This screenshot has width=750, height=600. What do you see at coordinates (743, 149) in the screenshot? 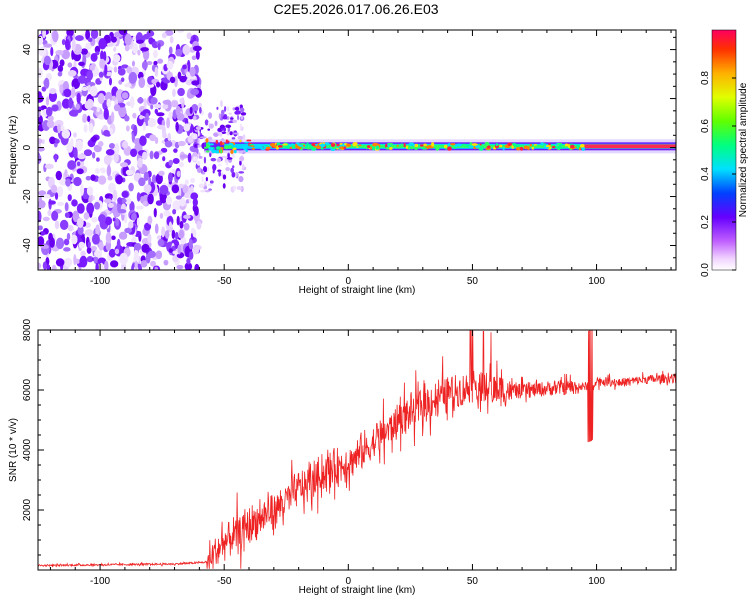
I see `colorbar-label: Normalized spectral amplitude` at bounding box center [743, 149].